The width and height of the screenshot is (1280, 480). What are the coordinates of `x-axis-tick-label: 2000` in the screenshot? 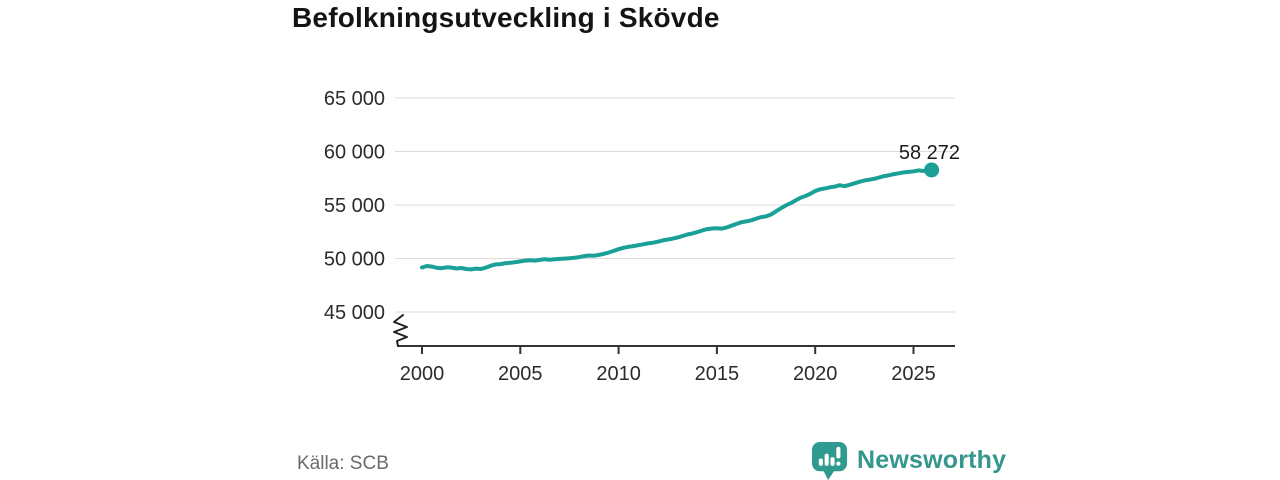 It's located at (422, 374).